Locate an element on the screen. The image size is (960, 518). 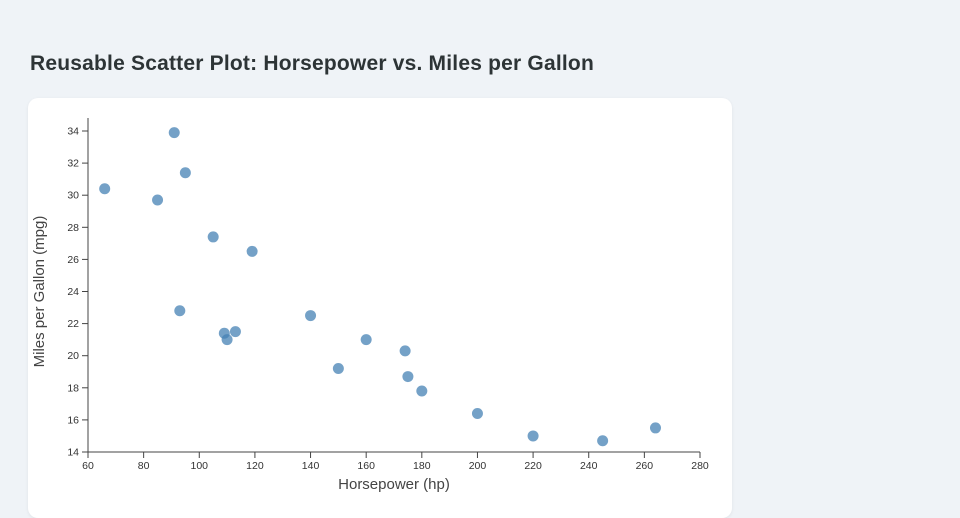
y-tick-label: 32 is located at coordinates (73, 164).